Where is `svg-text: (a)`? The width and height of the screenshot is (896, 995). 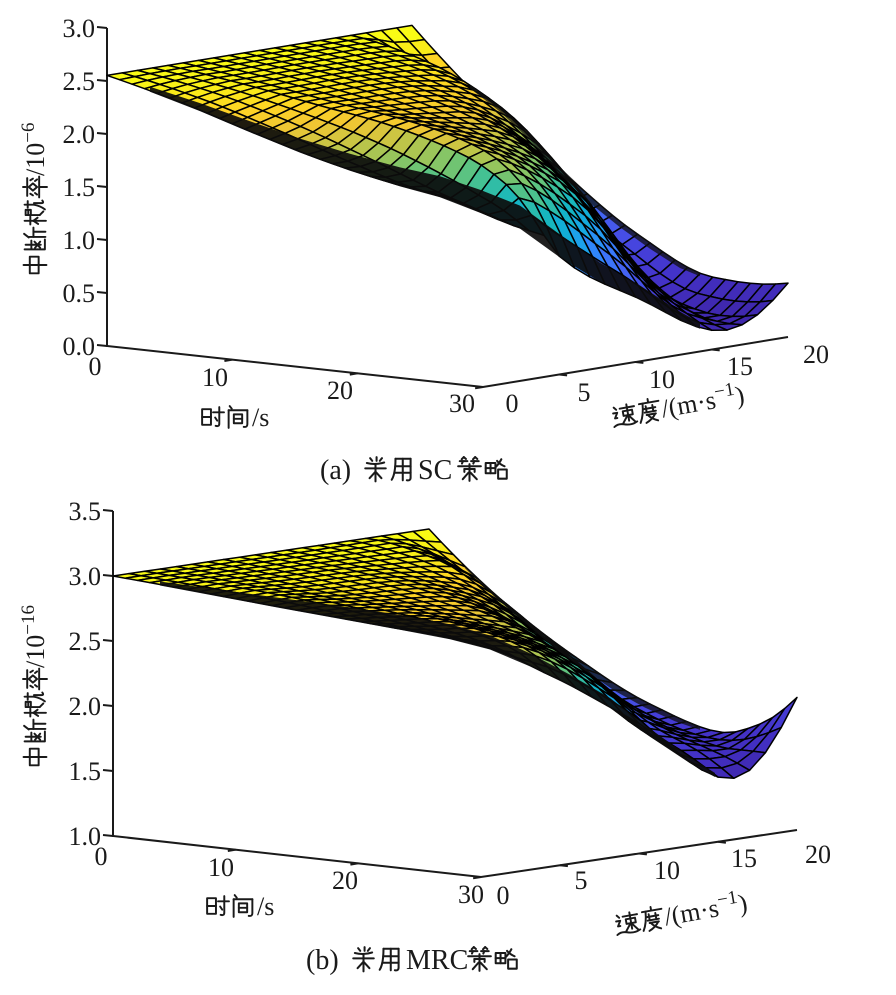
svg-text: (a) is located at coordinates (335, 470).